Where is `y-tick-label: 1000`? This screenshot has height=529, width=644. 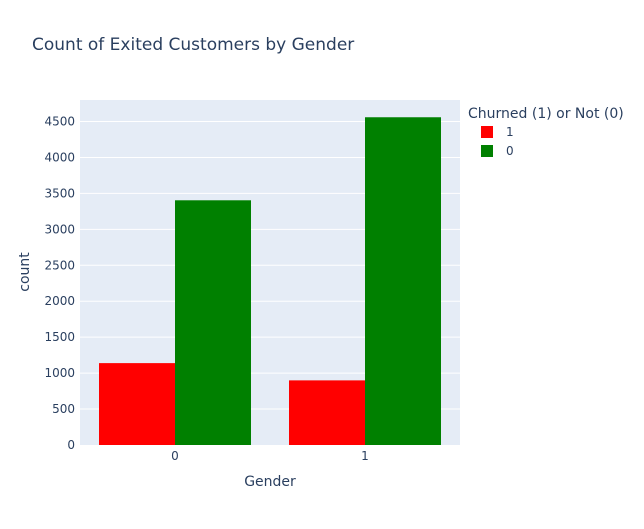
y-tick-label: 1000 is located at coordinates (59, 373).